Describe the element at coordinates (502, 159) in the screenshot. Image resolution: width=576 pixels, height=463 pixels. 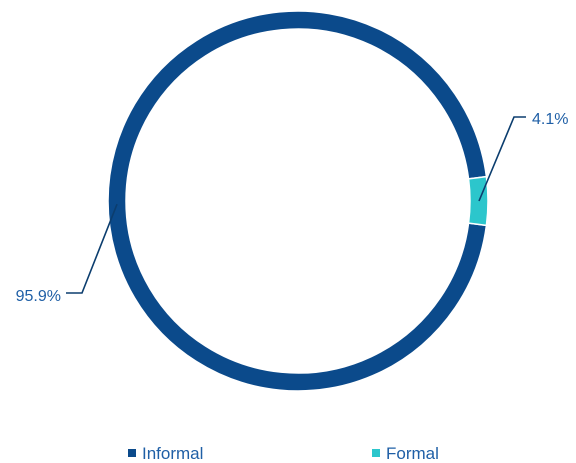
I see `leader-line-formal` at that location.